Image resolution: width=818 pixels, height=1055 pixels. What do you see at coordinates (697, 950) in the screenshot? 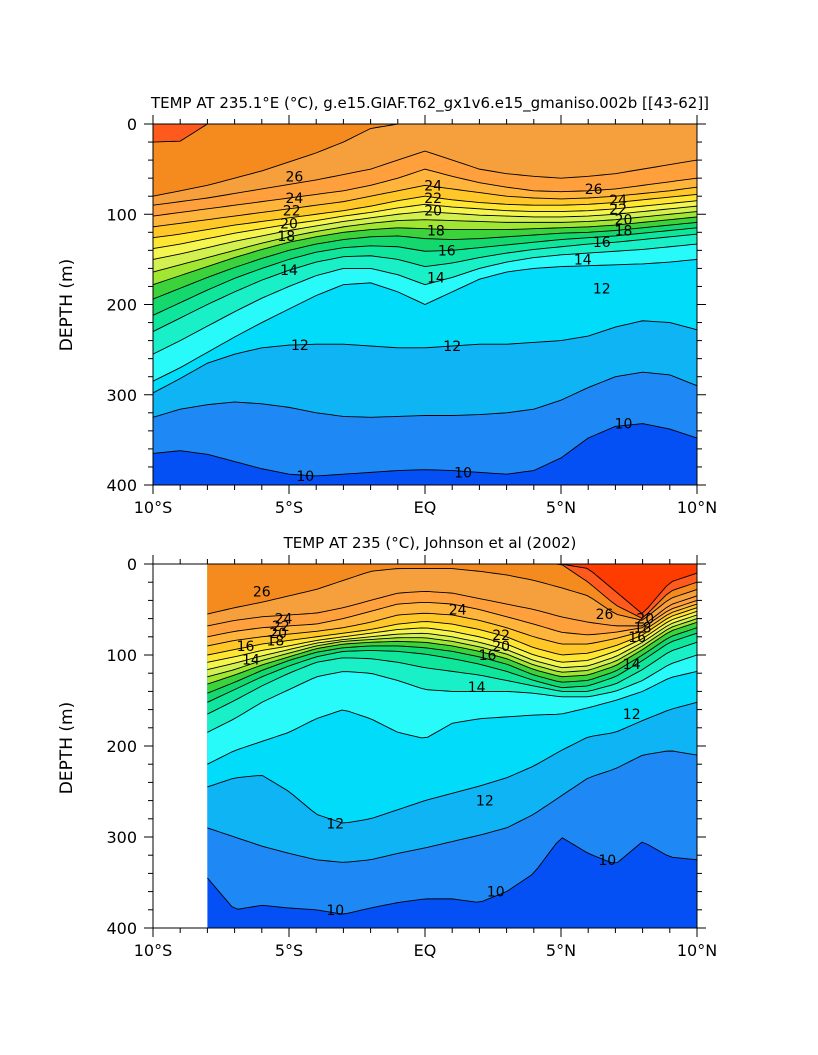
I see `x-tick-label: 10°N` at bounding box center [697, 950].